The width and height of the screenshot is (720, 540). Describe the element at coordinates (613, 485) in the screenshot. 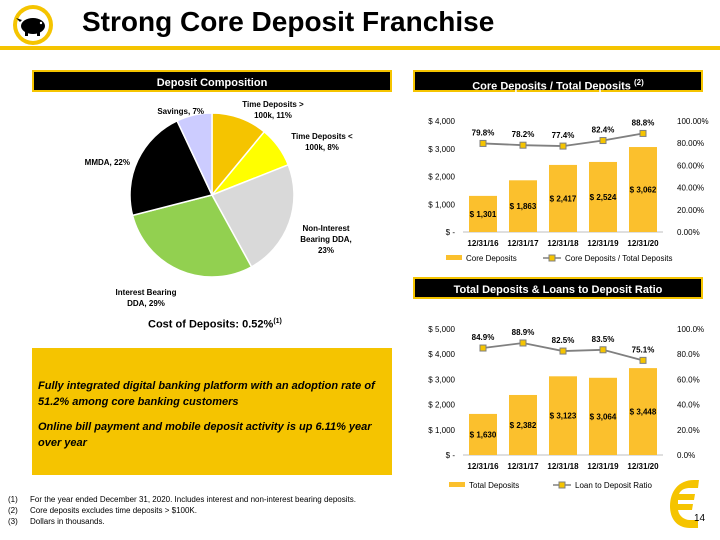

I see `legend-label: Loan to Deposit Ratio` at that location.